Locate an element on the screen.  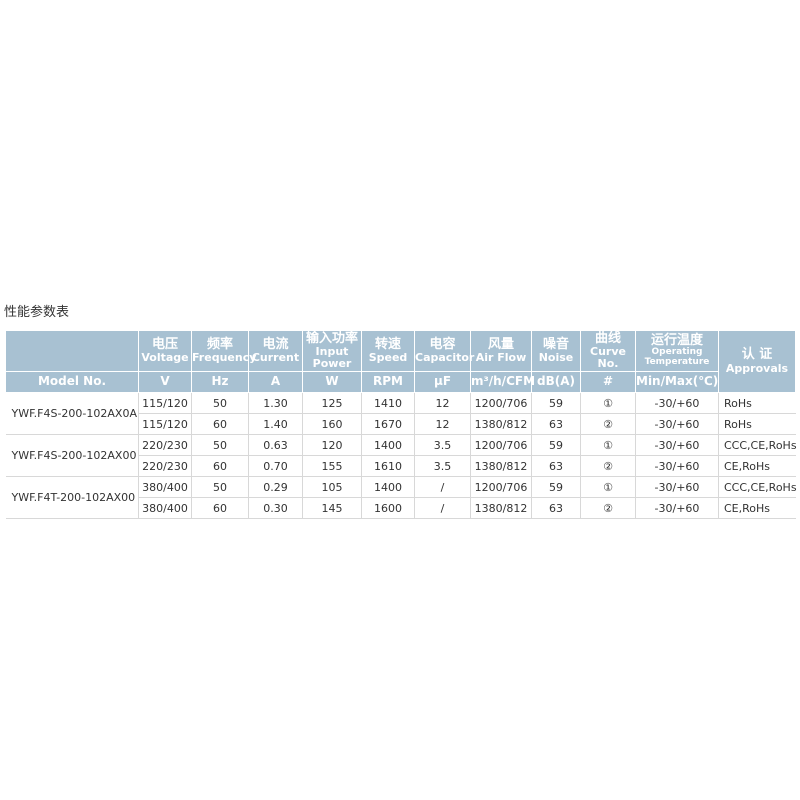
data-cell: 0.63 is located at coordinates (275, 445).